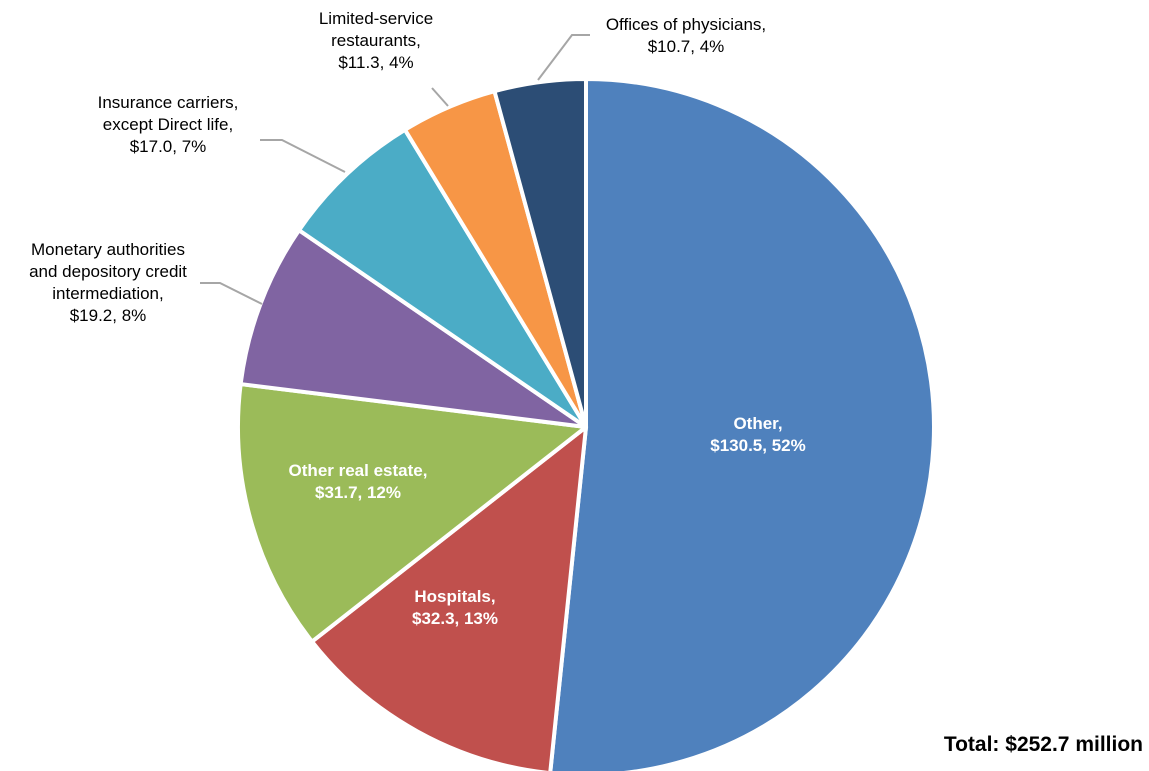  I want to click on data-label: Other real estate, $31.7, 12%, so click(358, 481).